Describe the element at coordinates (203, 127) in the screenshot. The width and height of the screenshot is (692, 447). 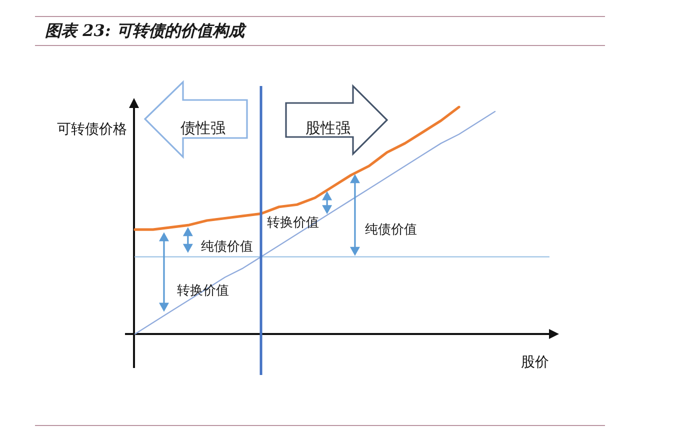
I see `annotation: 债性强` at that location.